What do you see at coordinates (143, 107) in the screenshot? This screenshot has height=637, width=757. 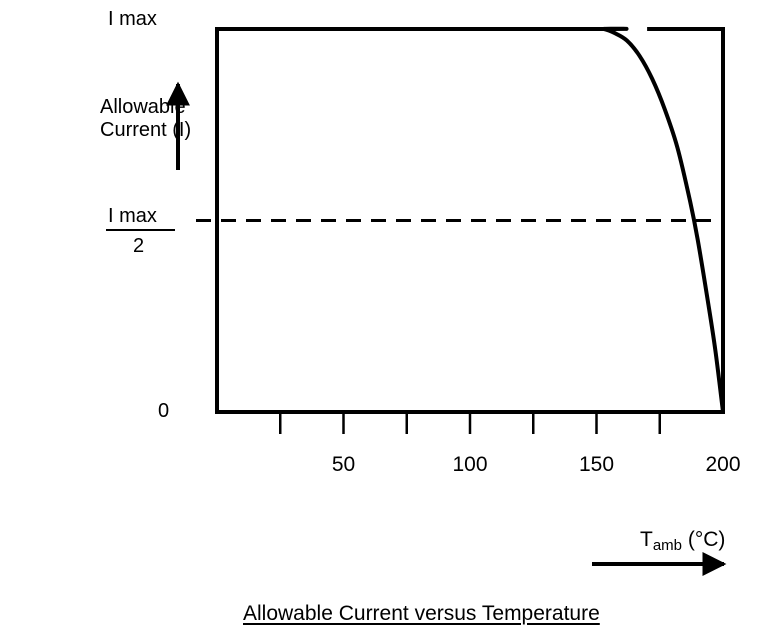 I see `y-axis-label-line-1: Allowable` at bounding box center [143, 107].